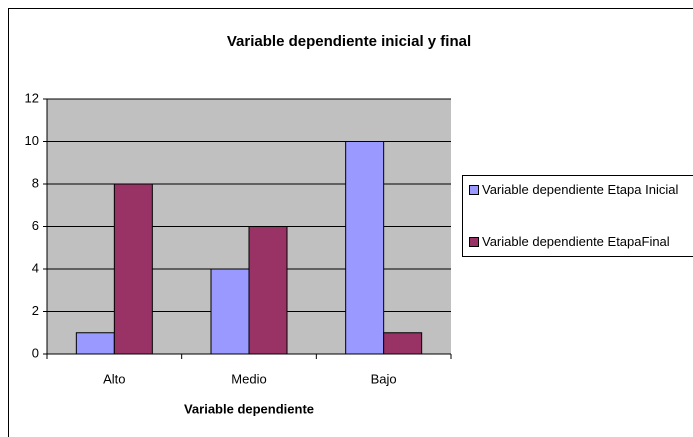 This screenshot has height=437, width=693. I want to click on x-axis-title: Variable dependiente, so click(249, 408).